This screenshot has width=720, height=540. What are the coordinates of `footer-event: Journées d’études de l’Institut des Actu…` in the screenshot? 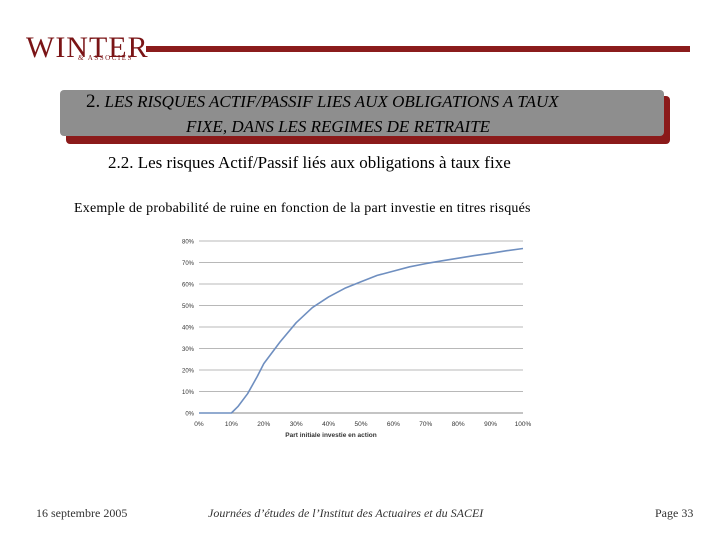 It's located at (346, 513).